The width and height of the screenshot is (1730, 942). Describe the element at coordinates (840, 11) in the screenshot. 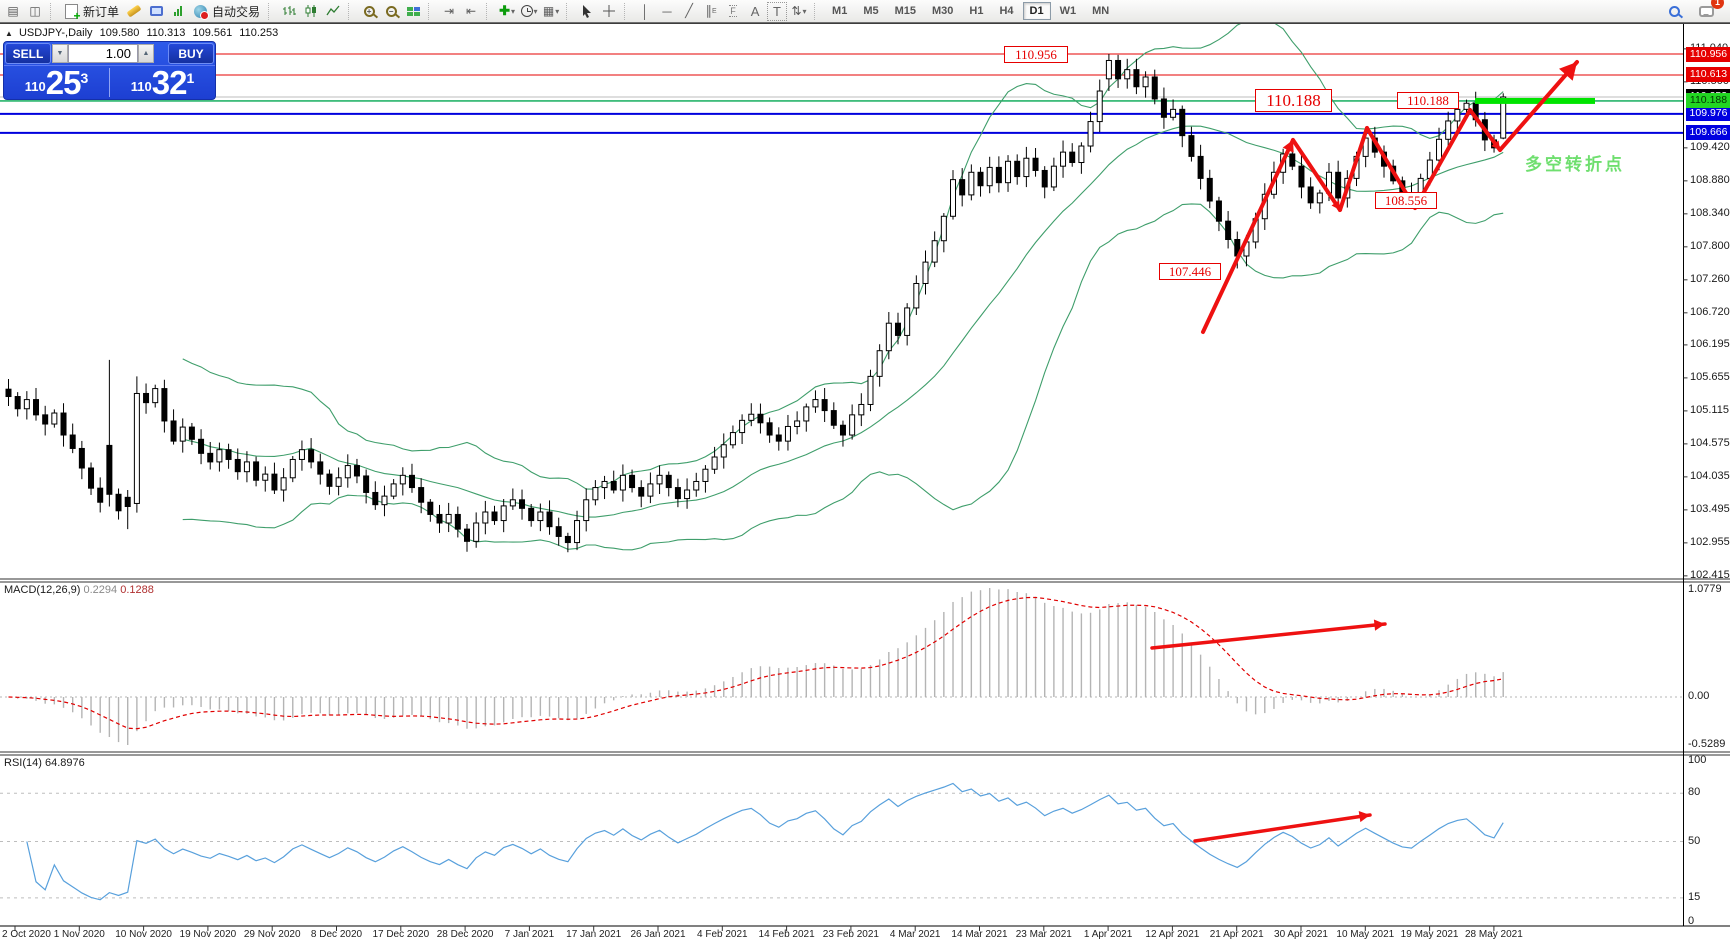

I see `timeframe-M1: M1` at that location.